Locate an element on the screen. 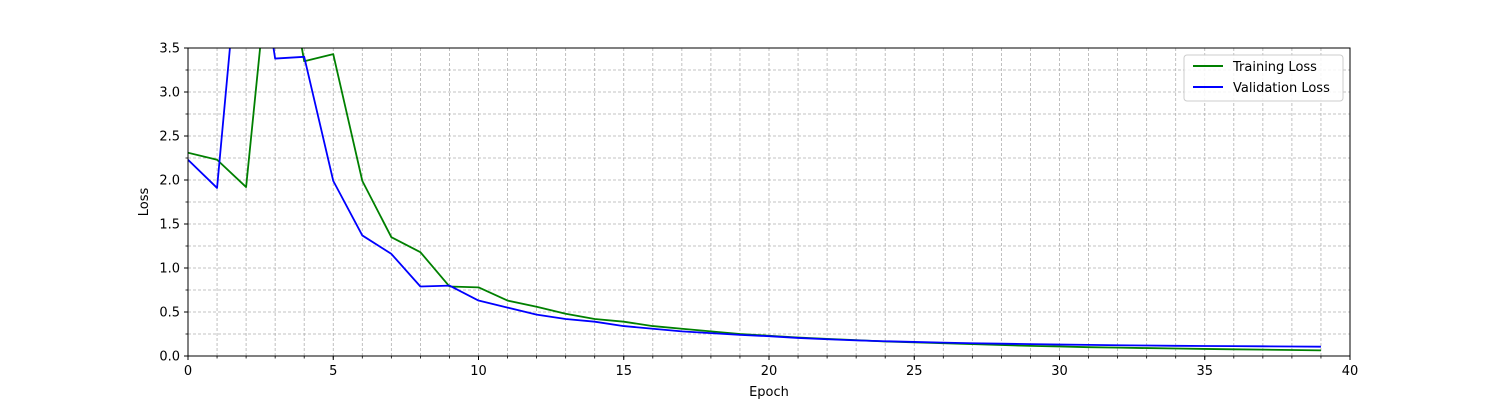 This screenshot has width=1500, height=400. legend-label-training: Training Loss is located at coordinates (1274, 67).